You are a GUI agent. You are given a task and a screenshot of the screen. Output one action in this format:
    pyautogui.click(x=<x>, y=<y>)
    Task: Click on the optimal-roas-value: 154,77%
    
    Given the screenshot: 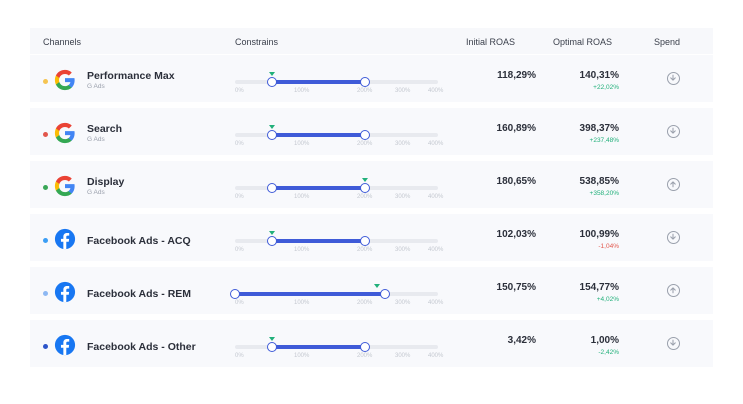 What is the action you would take?
    pyautogui.click(x=599, y=287)
    